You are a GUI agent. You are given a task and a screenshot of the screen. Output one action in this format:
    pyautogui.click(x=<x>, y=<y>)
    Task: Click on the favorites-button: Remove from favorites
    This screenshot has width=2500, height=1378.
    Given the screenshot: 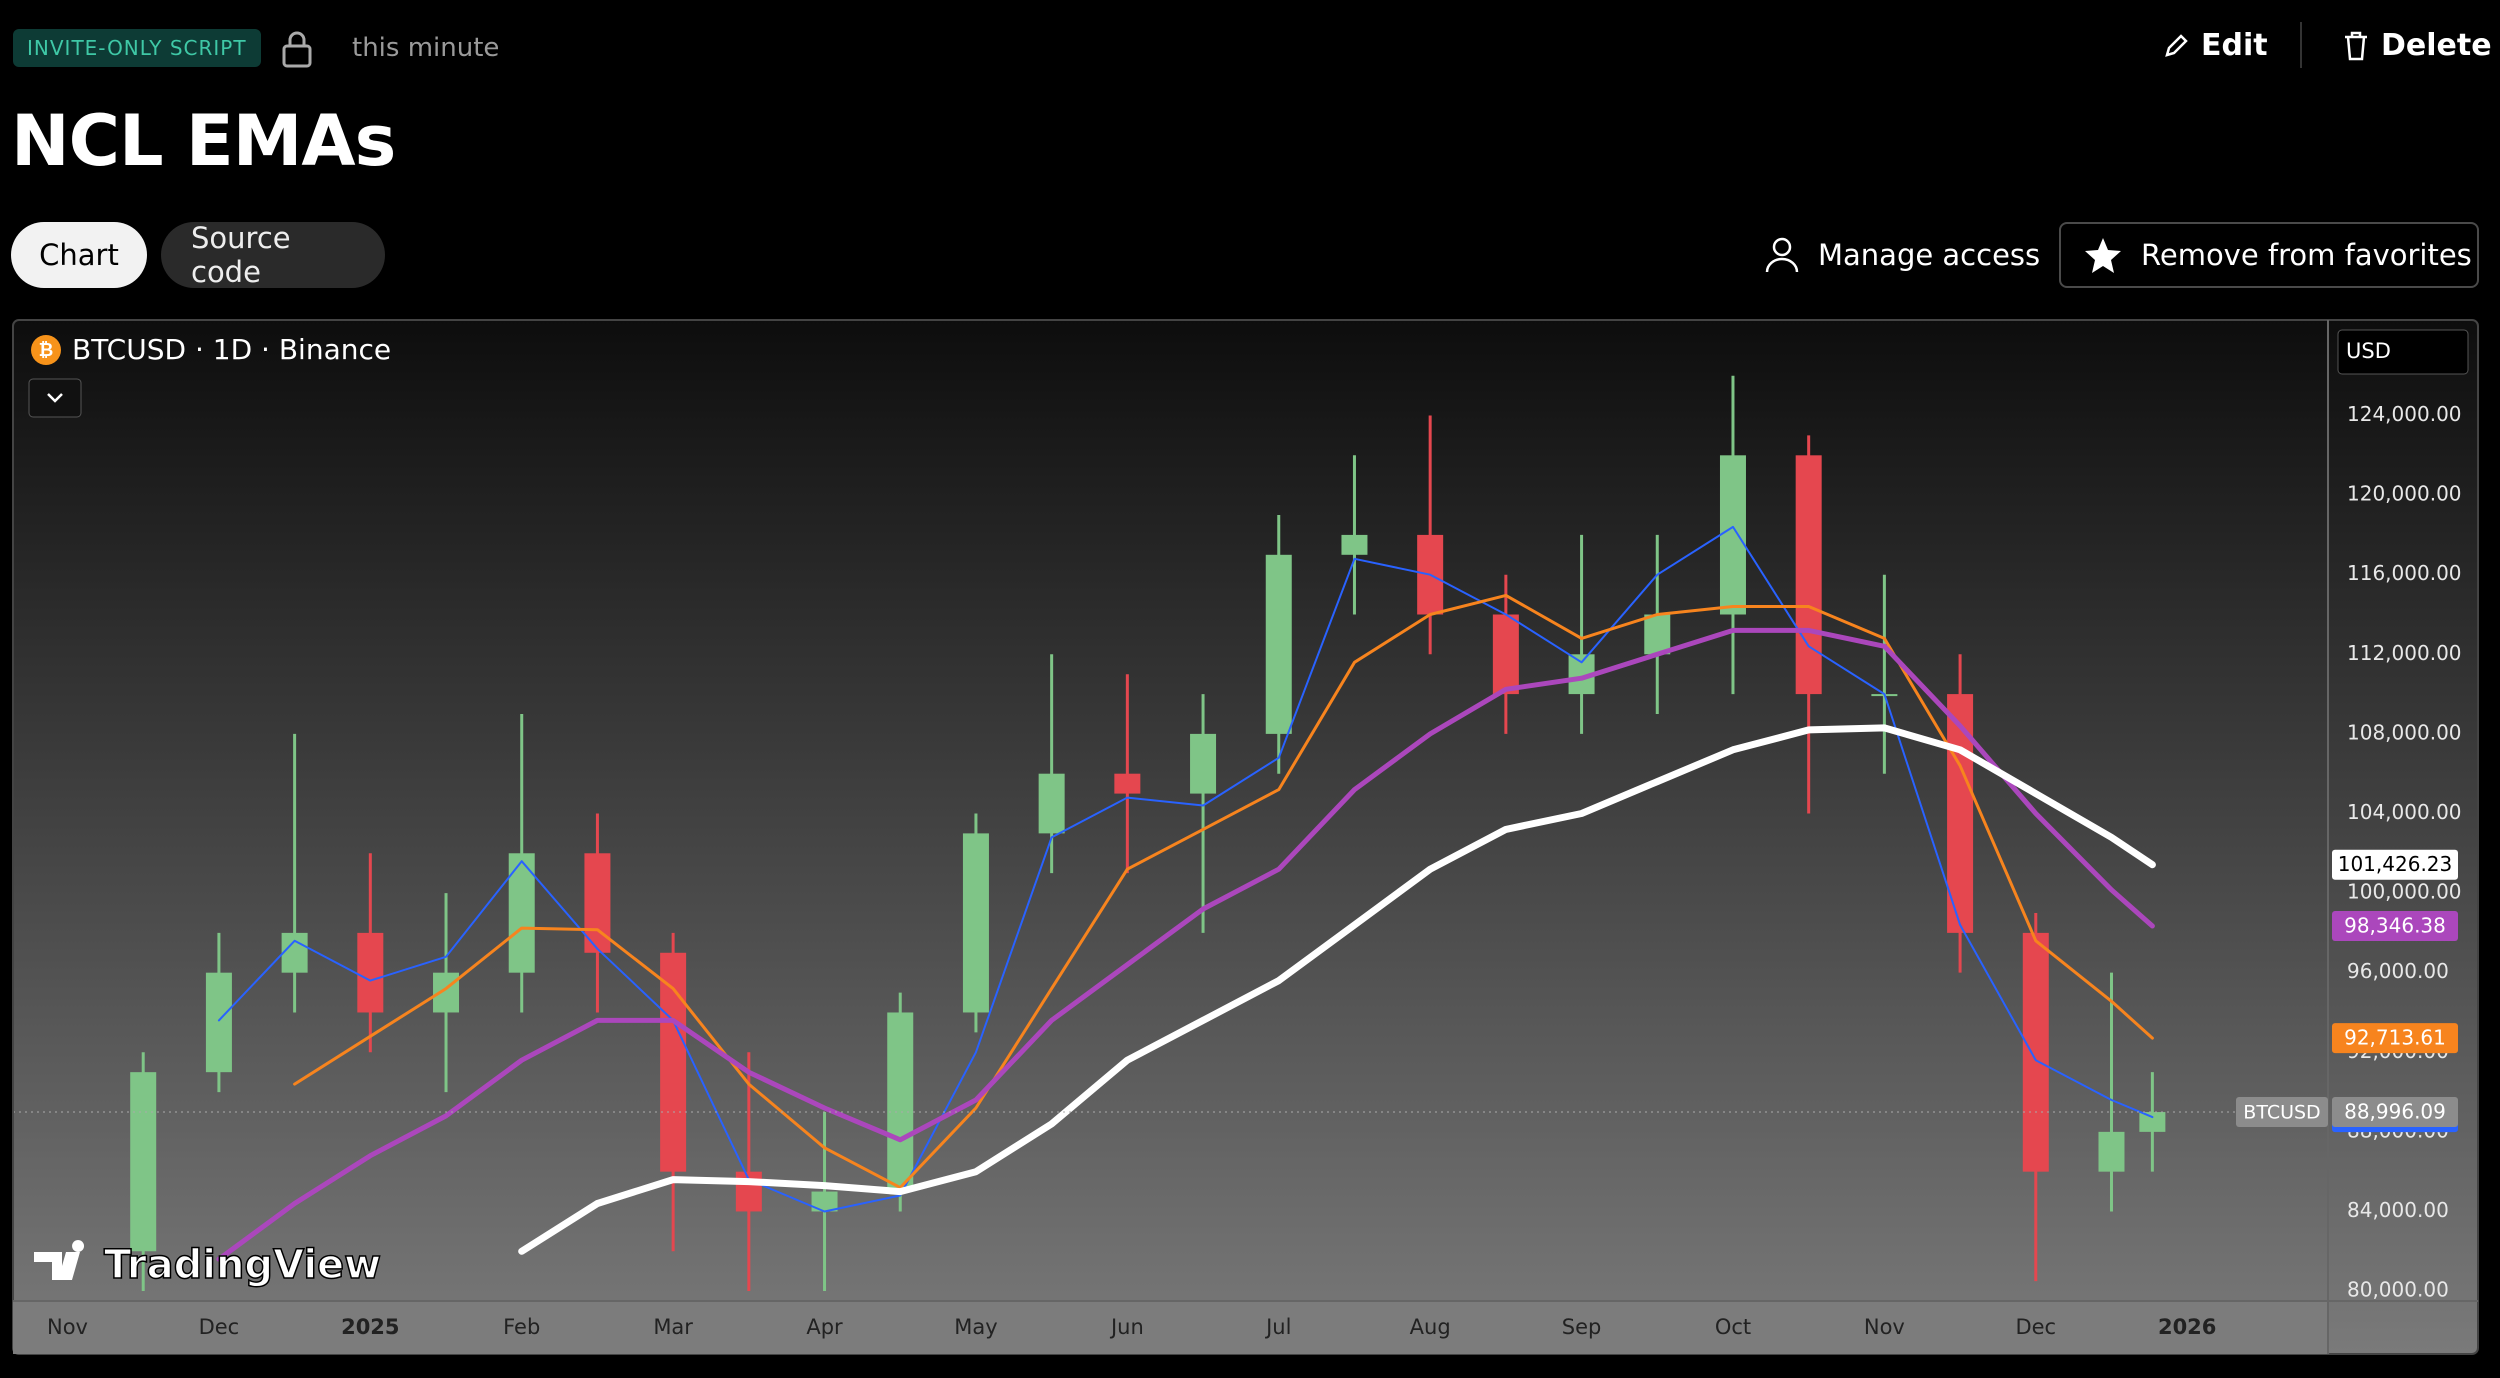 What is the action you would take?
    pyautogui.click(x=2269, y=255)
    